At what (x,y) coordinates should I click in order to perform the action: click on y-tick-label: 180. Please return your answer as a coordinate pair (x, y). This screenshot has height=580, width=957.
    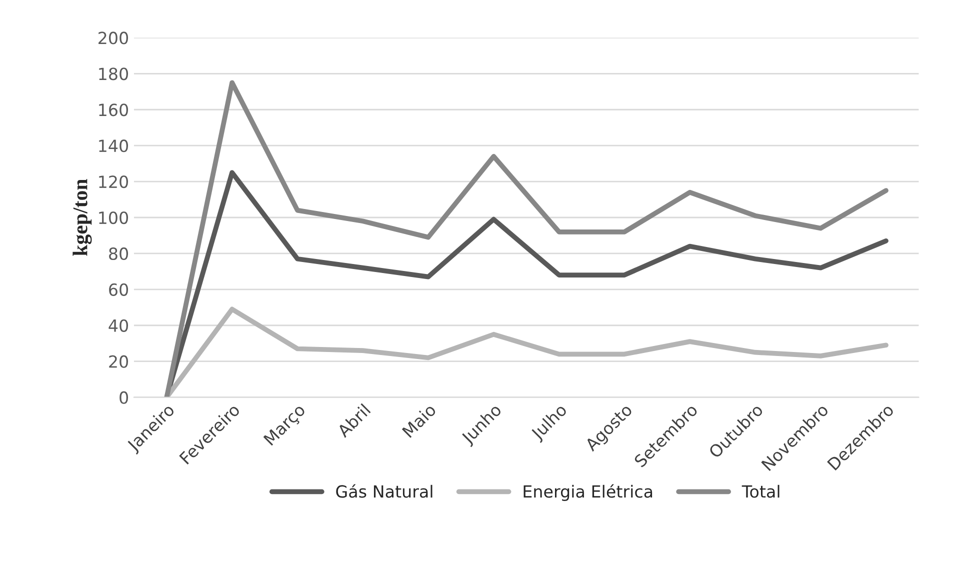
    Looking at the image, I should click on (113, 74).